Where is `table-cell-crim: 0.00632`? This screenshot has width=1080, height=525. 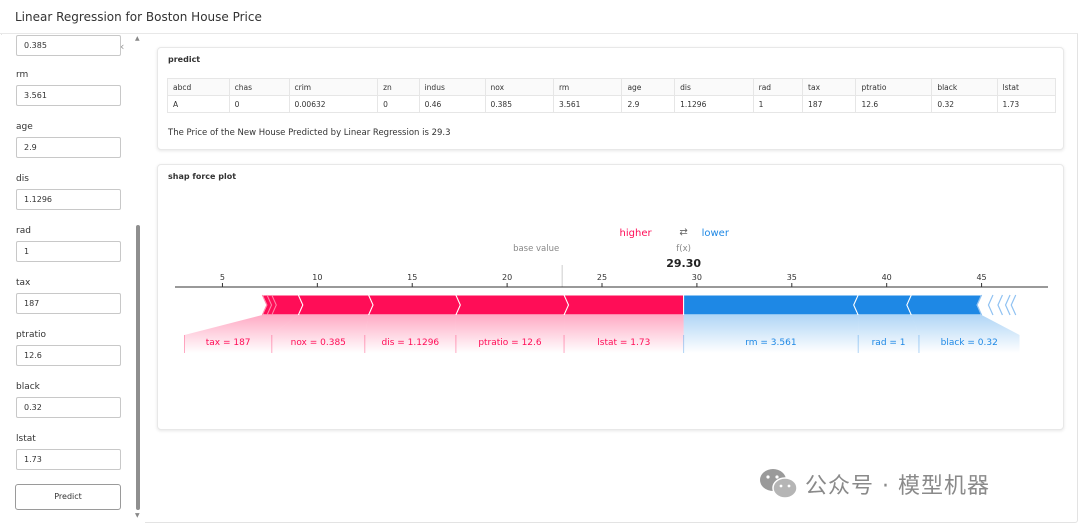 table-cell-crim: 0.00632 is located at coordinates (333, 104).